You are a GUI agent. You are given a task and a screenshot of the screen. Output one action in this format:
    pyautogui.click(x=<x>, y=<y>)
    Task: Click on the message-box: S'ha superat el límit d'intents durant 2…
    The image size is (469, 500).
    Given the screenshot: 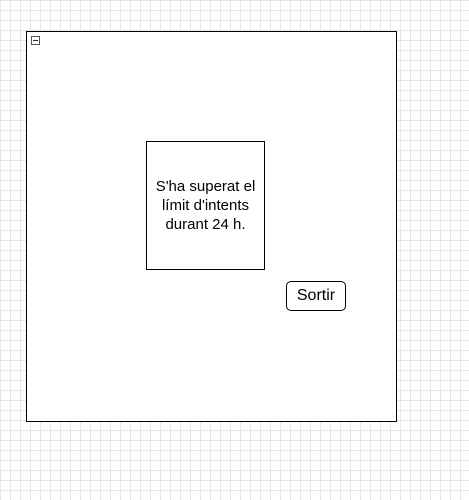 What is the action you would take?
    pyautogui.click(x=205, y=205)
    